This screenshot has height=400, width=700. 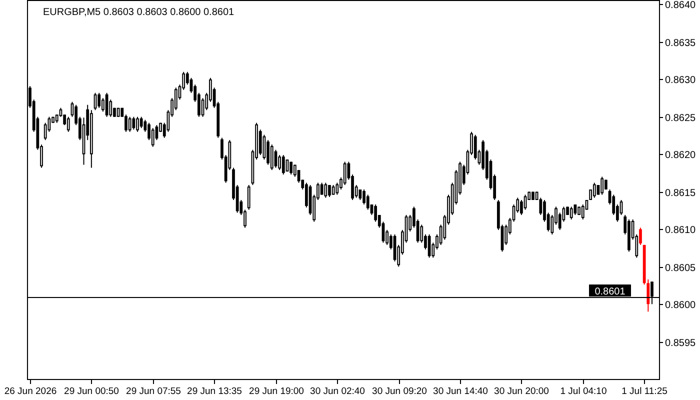 I want to click on y-tick-label: 0.8615, so click(x=680, y=193).